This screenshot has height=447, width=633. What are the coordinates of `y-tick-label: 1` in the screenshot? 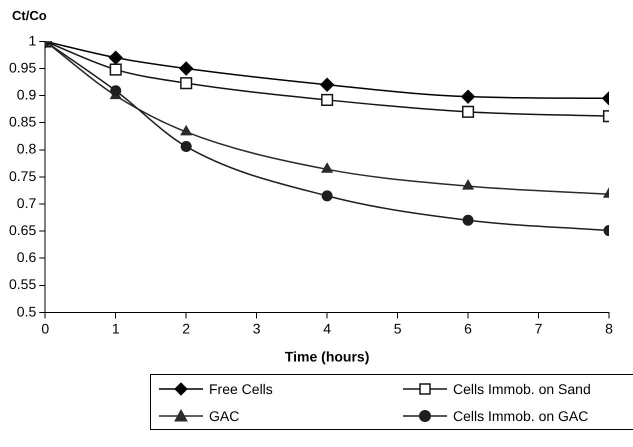 It's located at (32, 40).